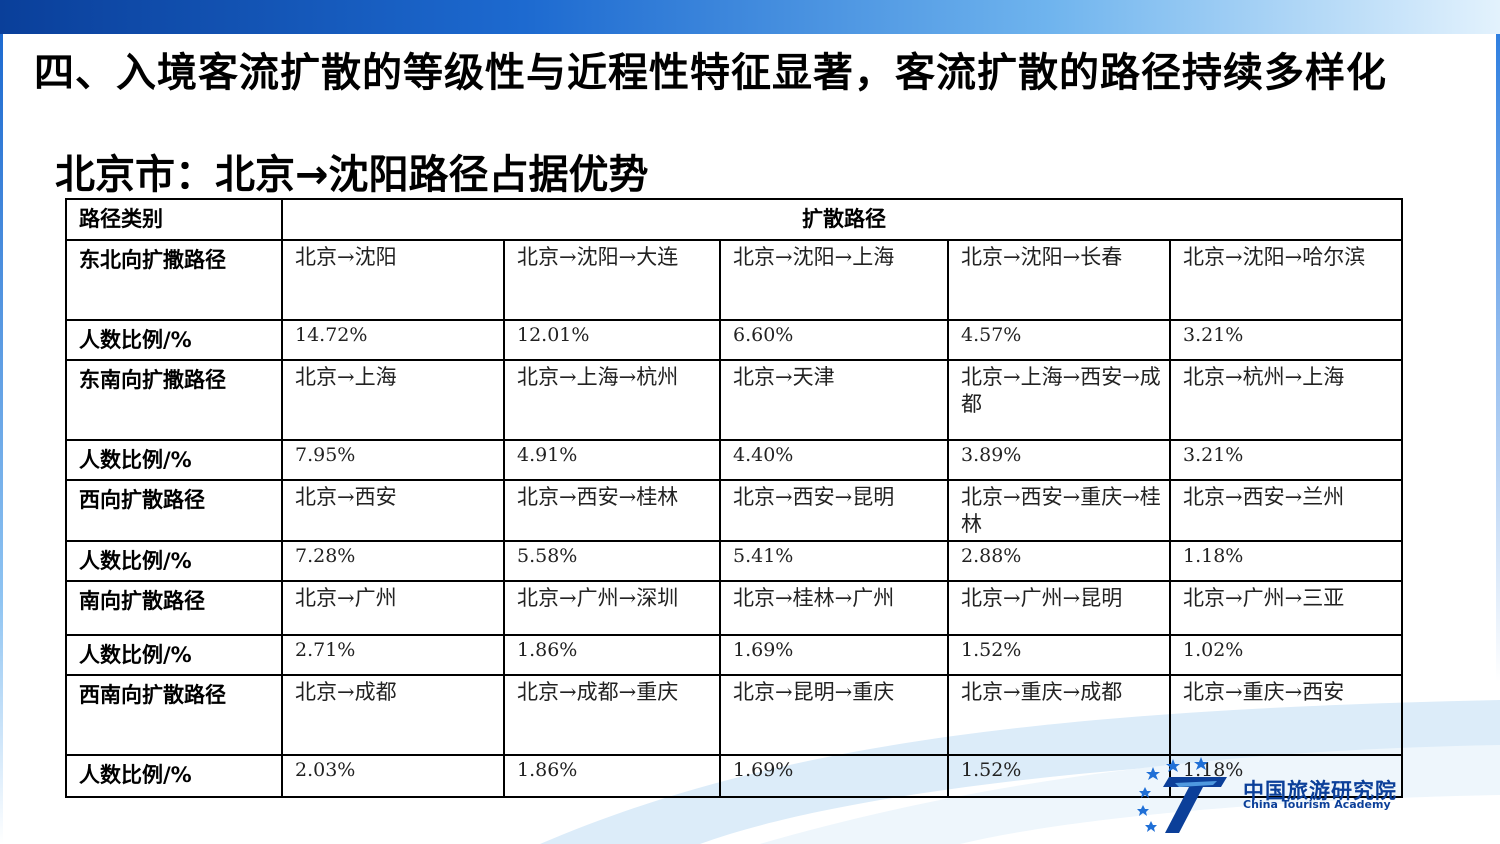  What do you see at coordinates (1286, 510) in the screenshot?
I see `path-cell: 北京→西安→兰州` at bounding box center [1286, 510].